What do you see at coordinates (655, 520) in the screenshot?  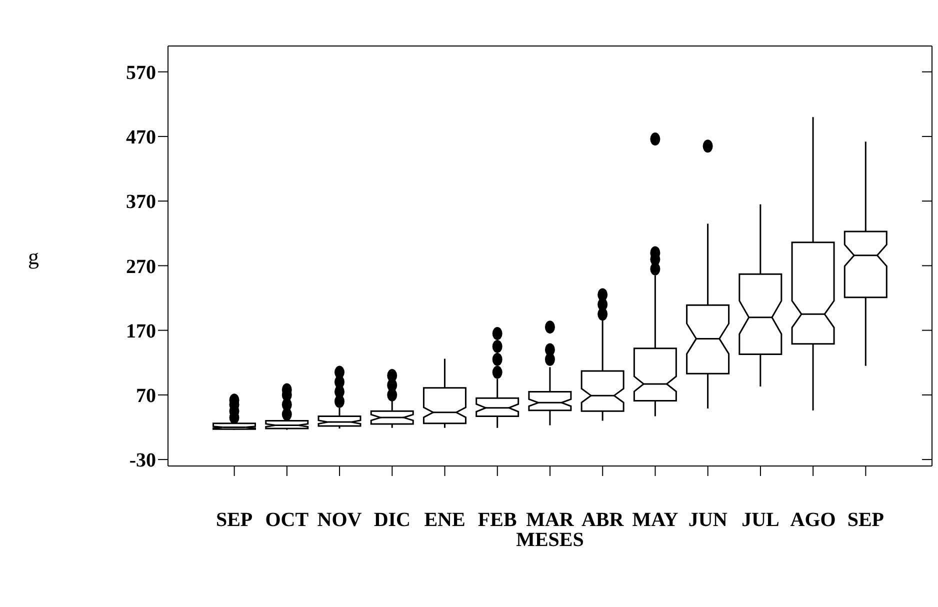 I see `x-tick-label: MAY` at bounding box center [655, 520].